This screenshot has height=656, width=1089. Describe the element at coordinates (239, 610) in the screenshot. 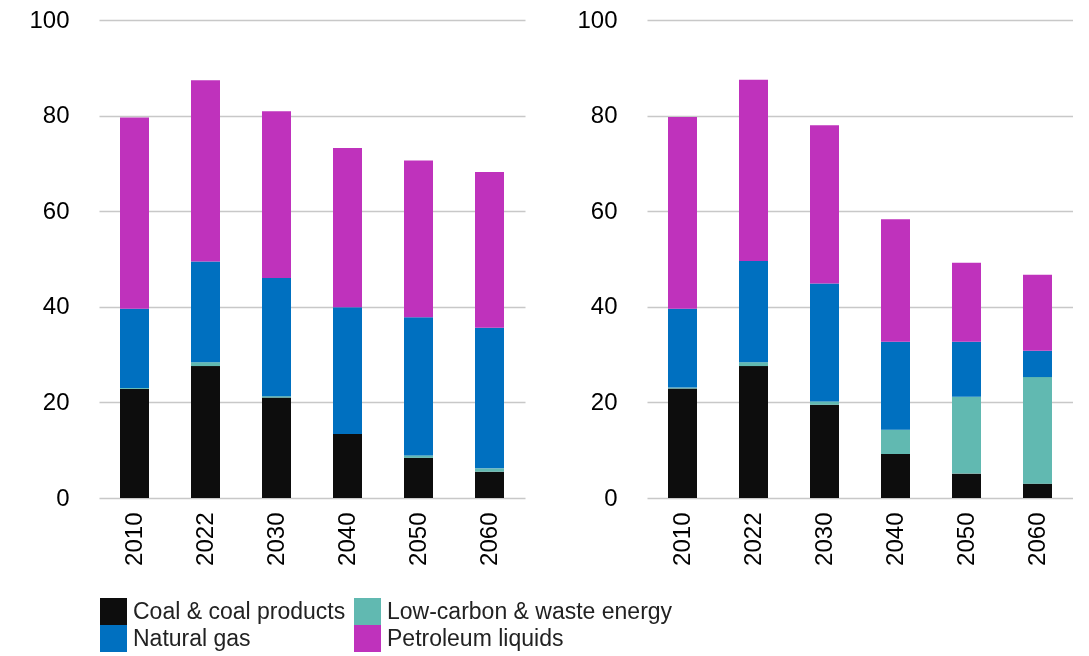

I see `legend-label: Coal & coal products` at that location.